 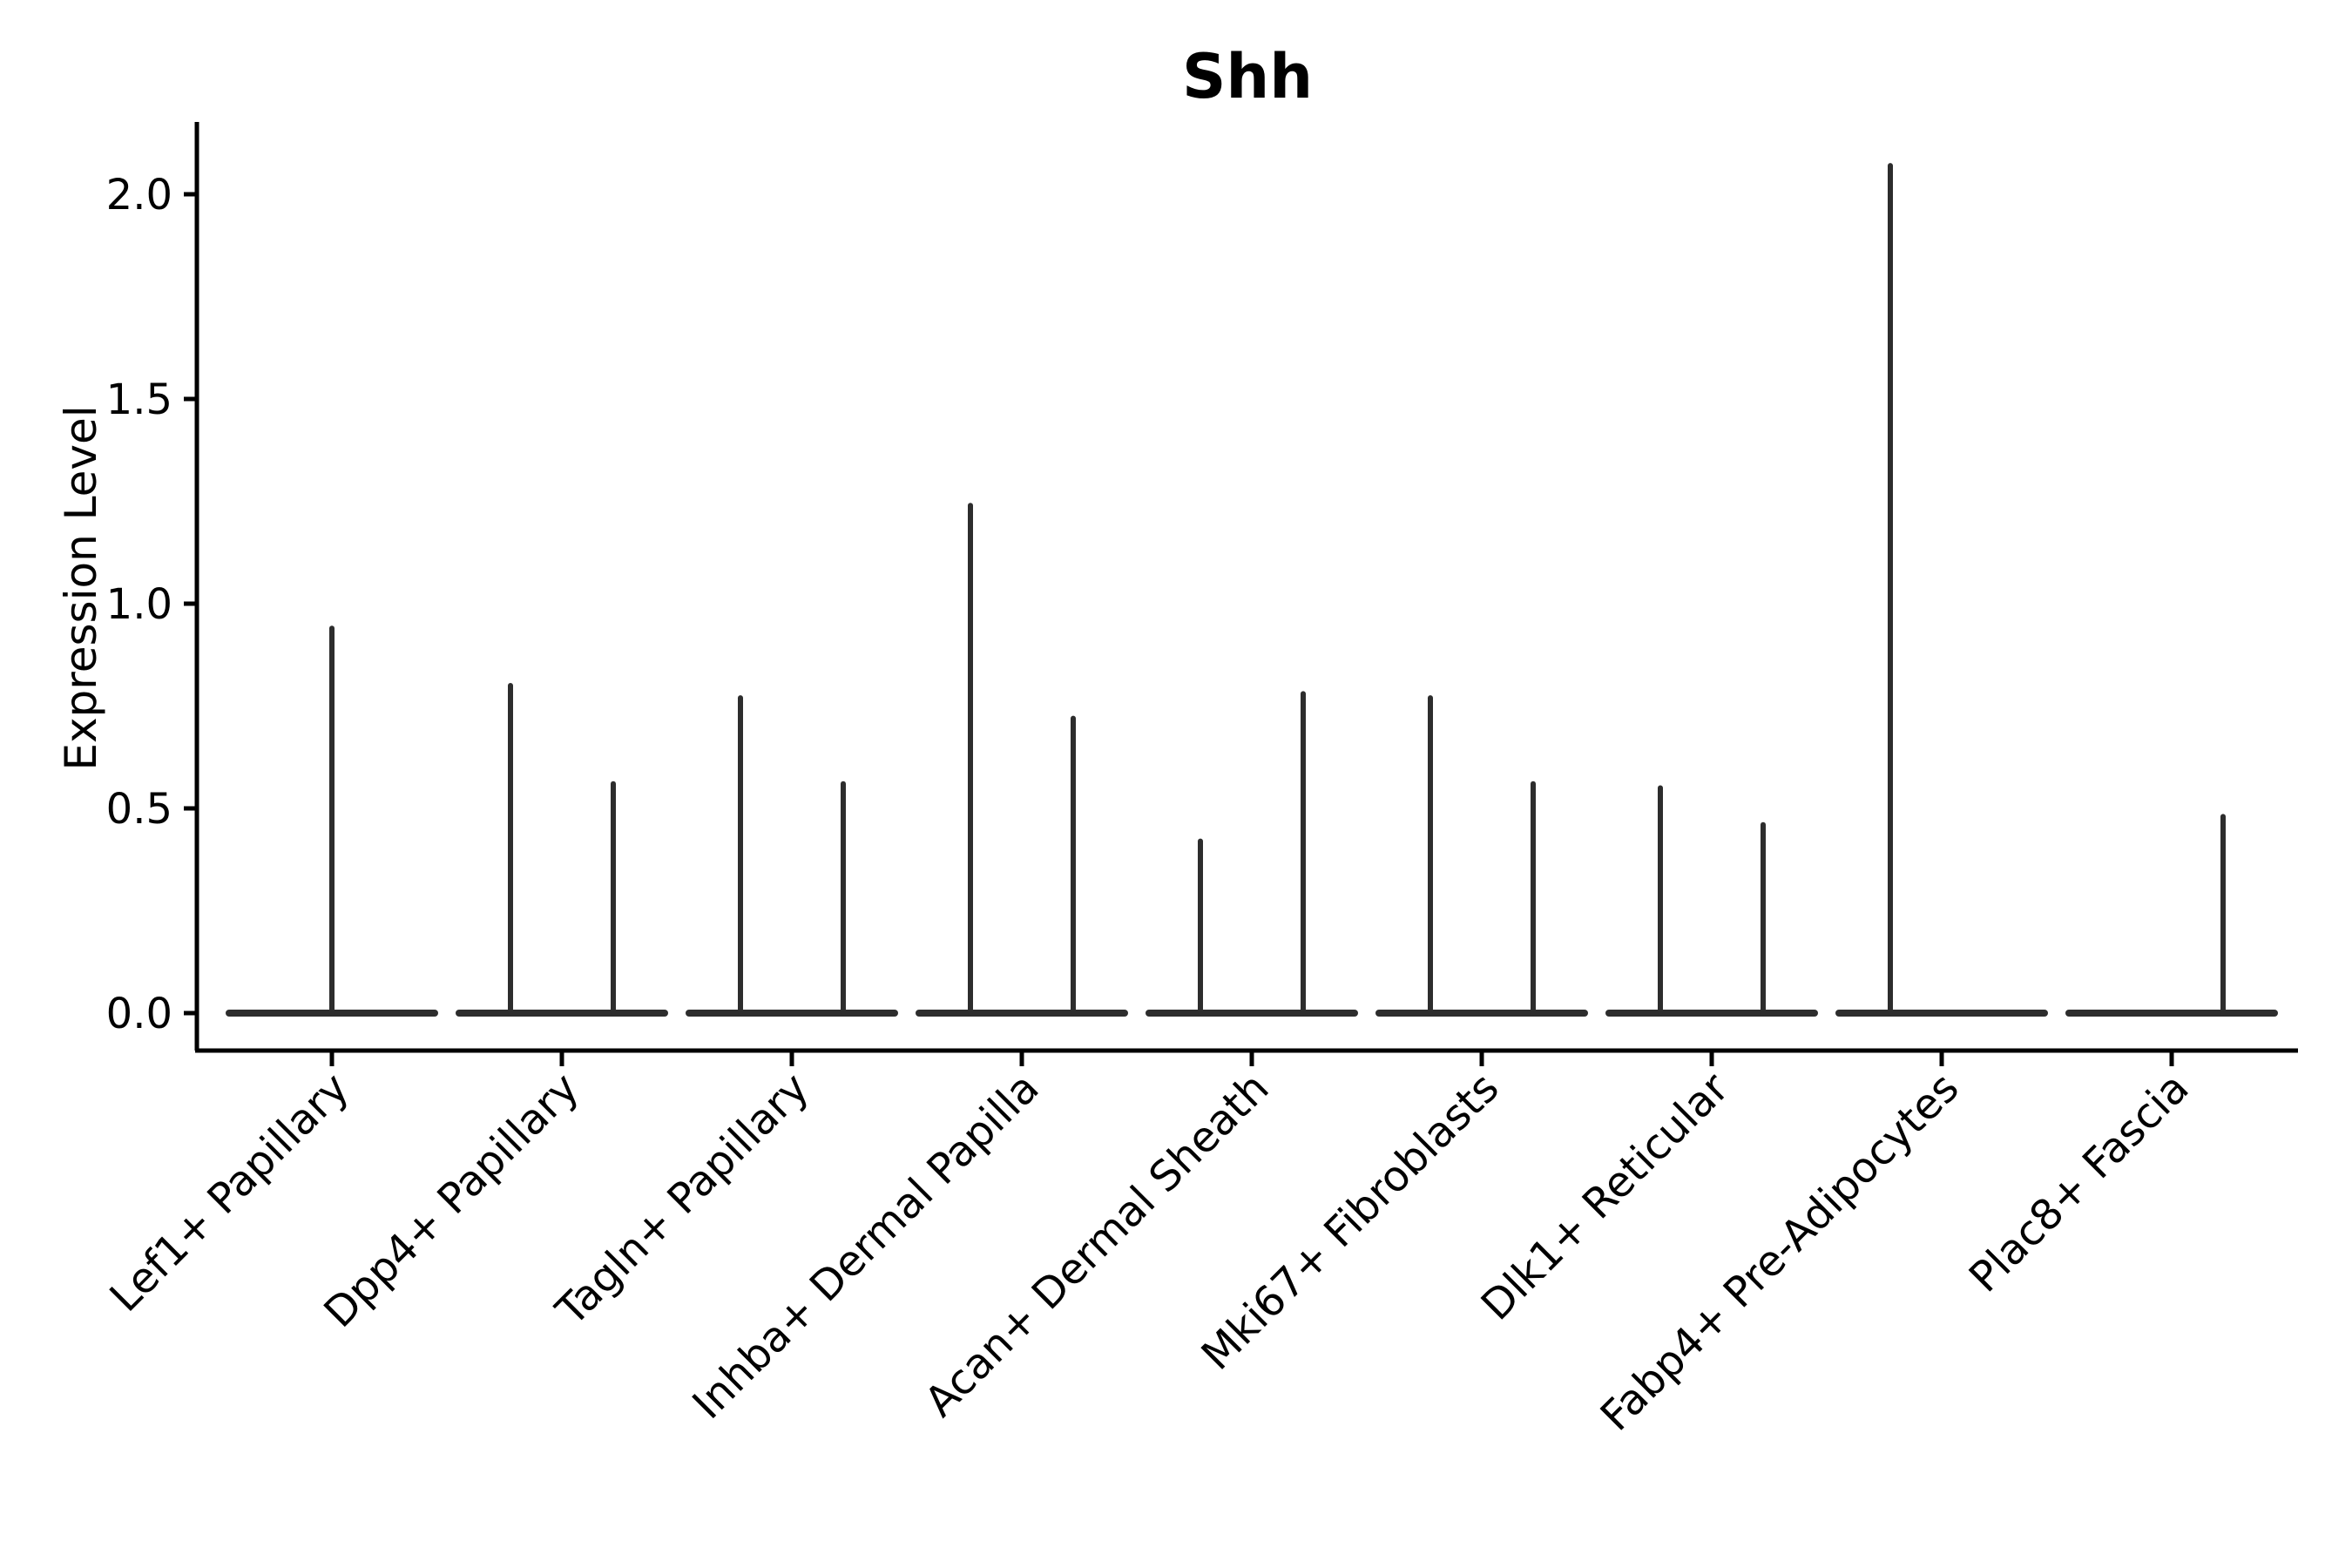 I want to click on x-tick-label: Lef1+ Papillary, so click(x=230, y=1192).